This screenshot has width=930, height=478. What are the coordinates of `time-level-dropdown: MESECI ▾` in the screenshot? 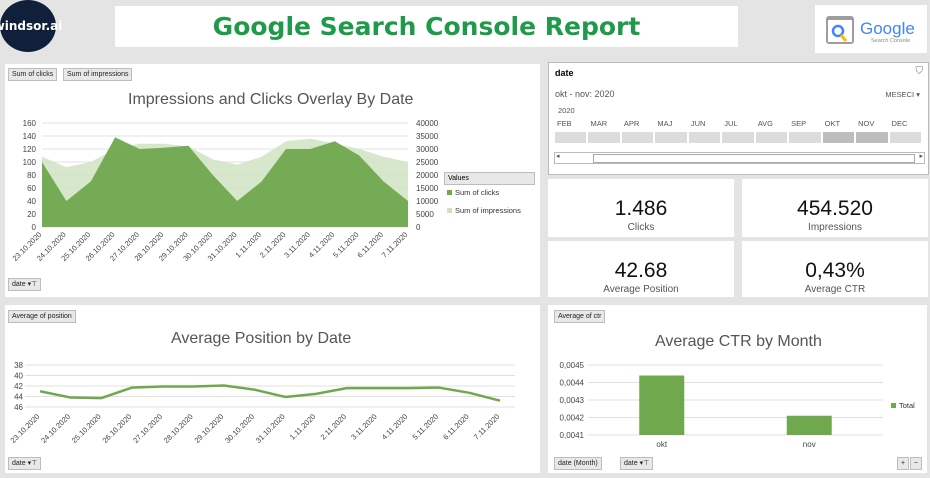 It's located at (902, 94).